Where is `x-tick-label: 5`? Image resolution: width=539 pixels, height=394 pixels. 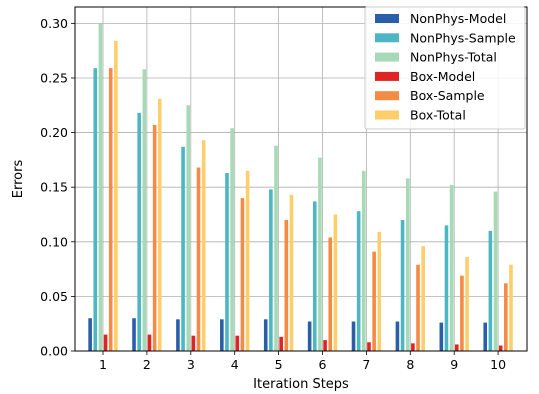 x-tick-label: 5 is located at coordinates (279, 364).